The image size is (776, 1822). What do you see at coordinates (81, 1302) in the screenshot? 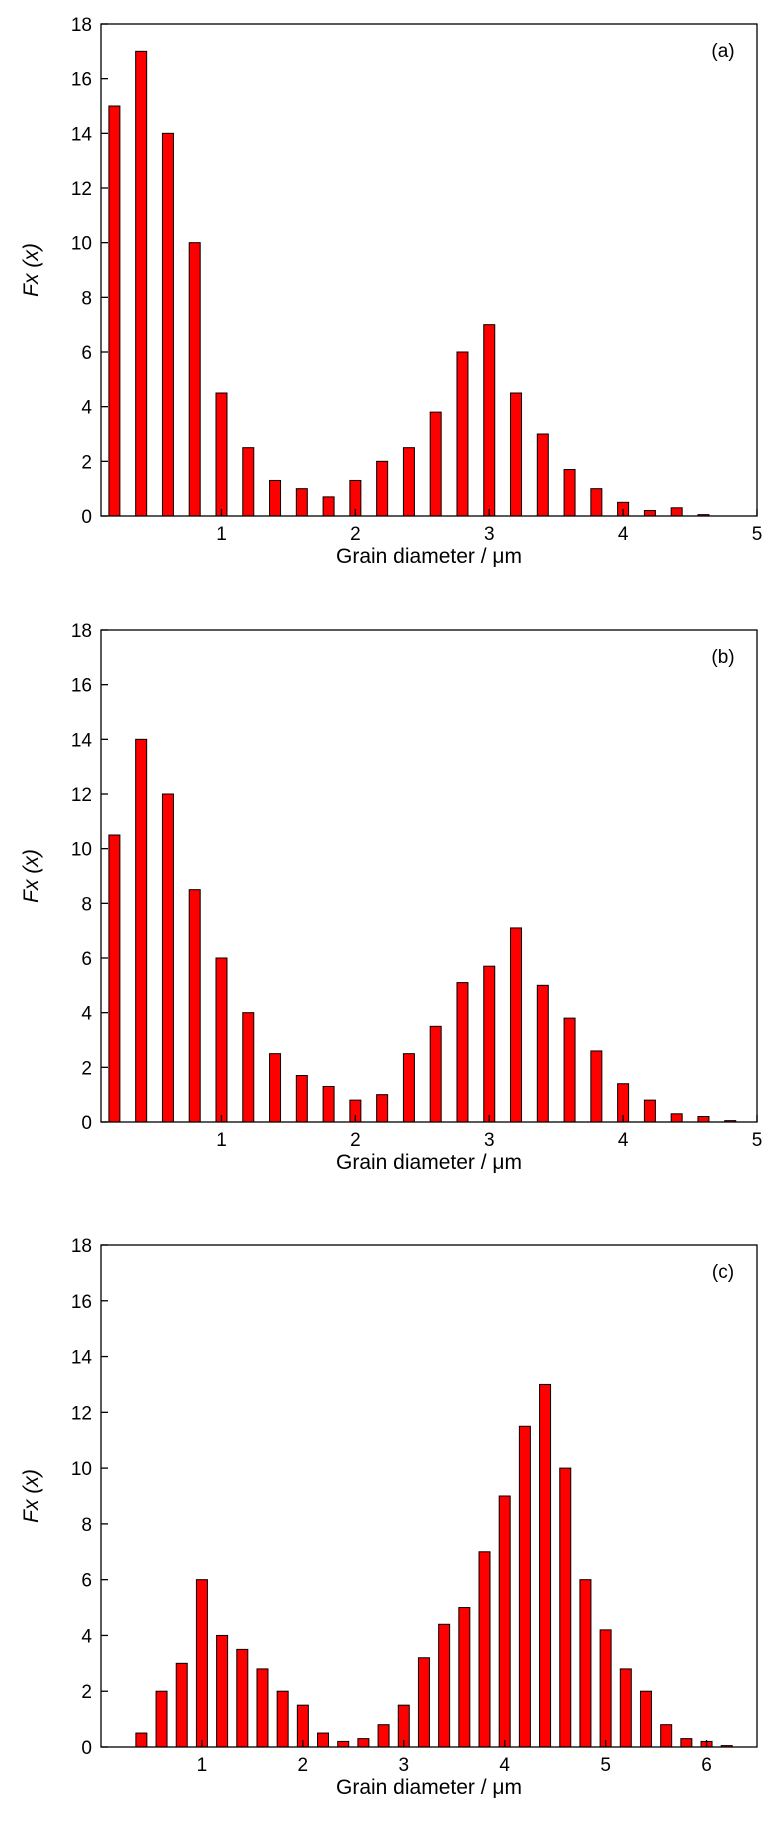
I see `y-tick-label: 16` at bounding box center [81, 1302].